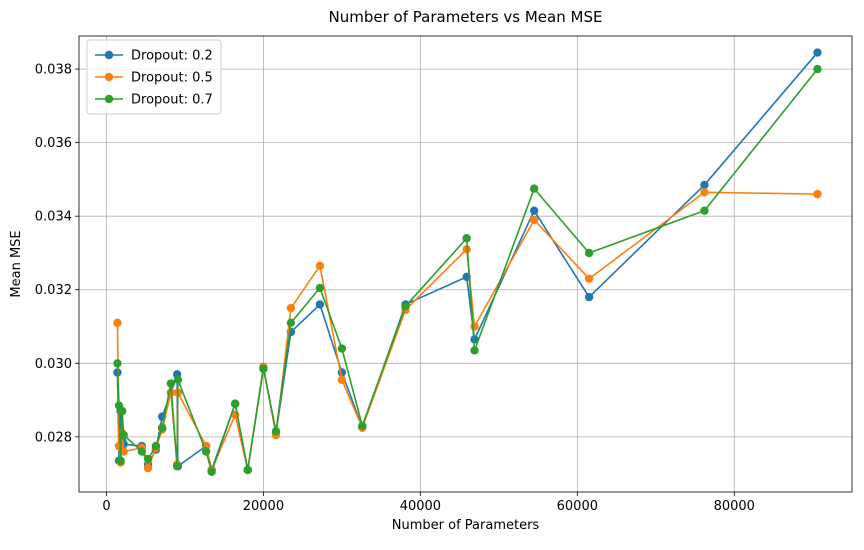 The image size is (864, 550). I want to click on legend-item: Dropout: 0.7, so click(154, 100).